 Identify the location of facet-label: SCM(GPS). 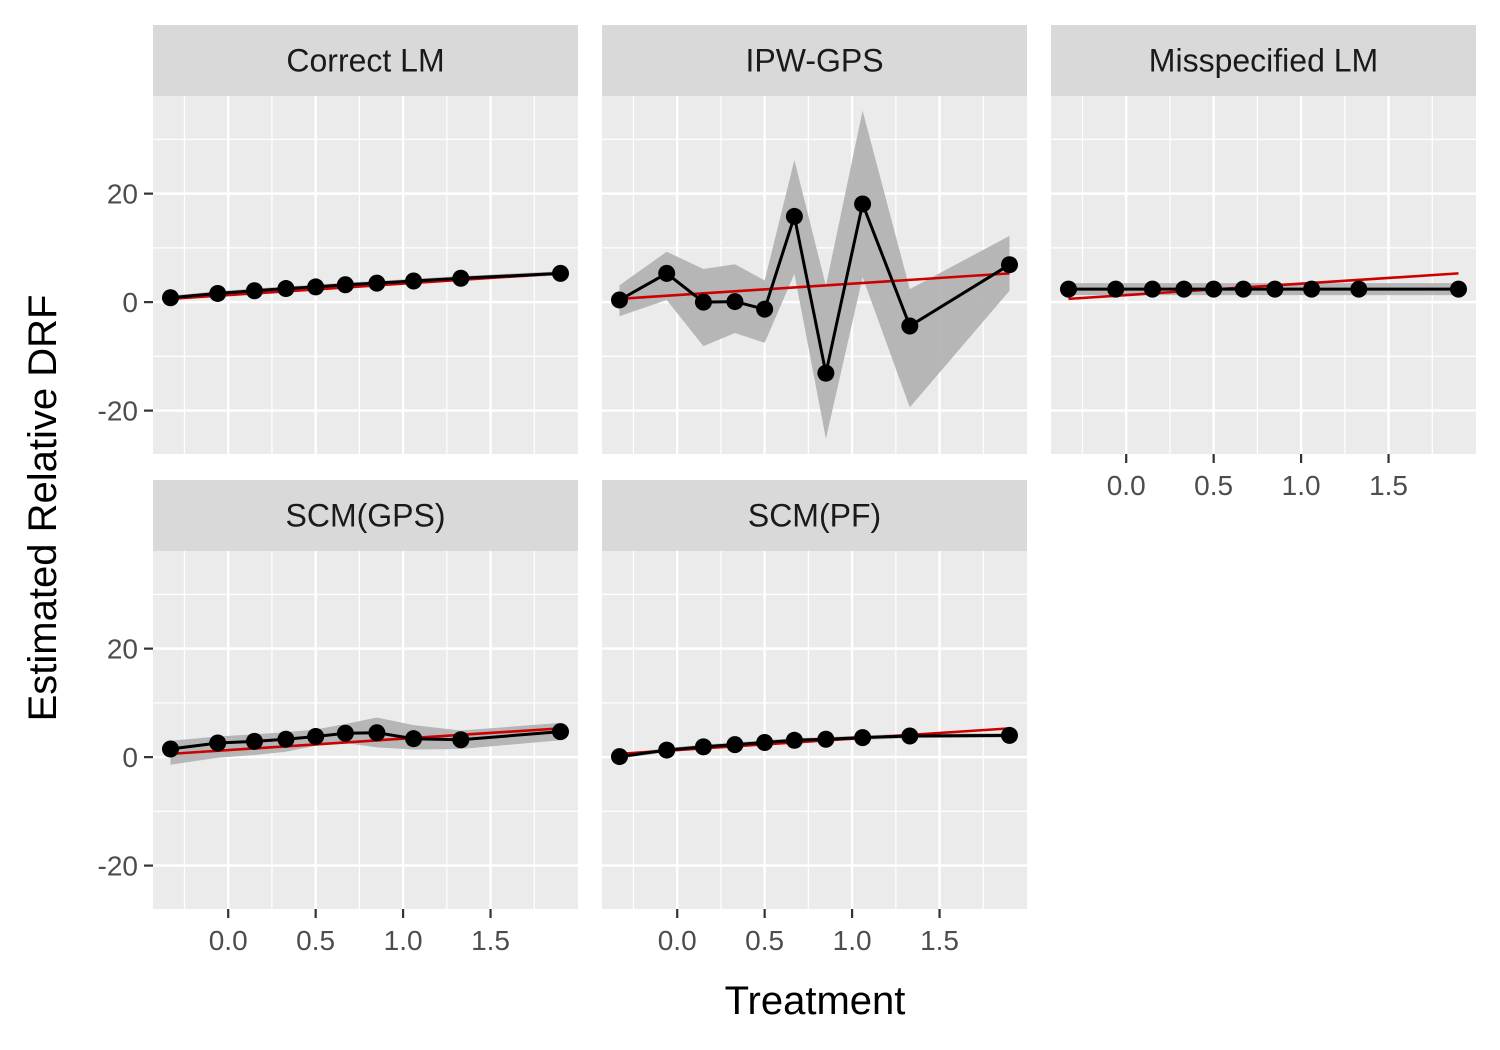
(366, 516).